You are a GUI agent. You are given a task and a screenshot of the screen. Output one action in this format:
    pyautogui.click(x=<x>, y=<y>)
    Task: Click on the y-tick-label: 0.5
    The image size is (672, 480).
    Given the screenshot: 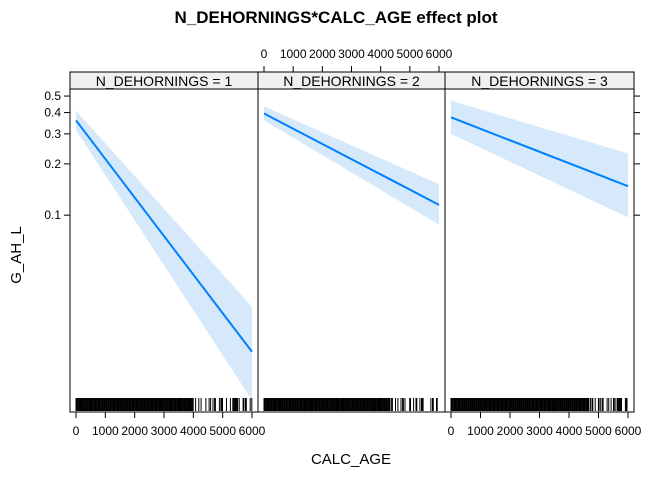 What is the action you would take?
    pyautogui.click(x=52, y=96)
    